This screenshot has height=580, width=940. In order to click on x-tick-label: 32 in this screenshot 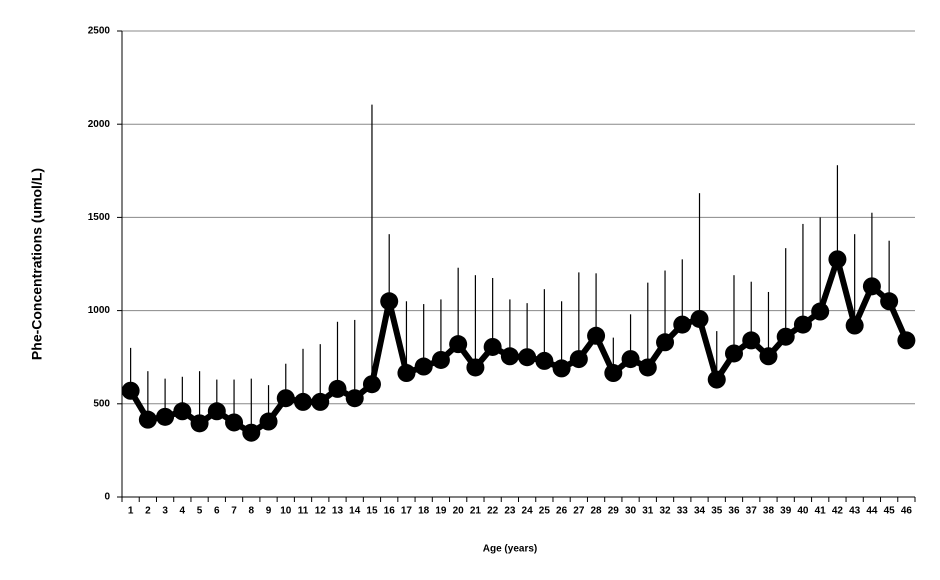, I will do `click(665, 511)`.